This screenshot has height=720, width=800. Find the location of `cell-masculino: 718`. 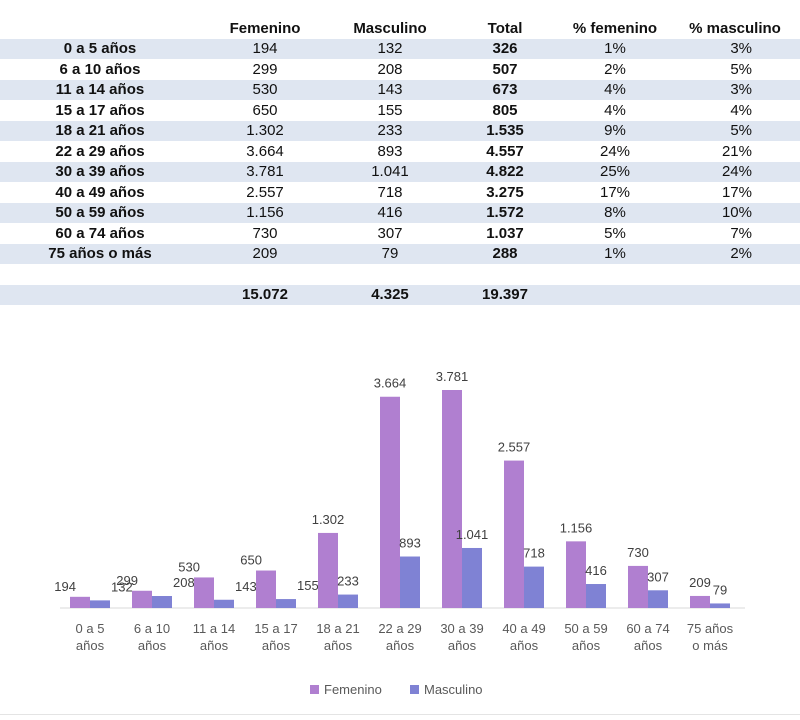

cell-masculino: 718 is located at coordinates (390, 192).